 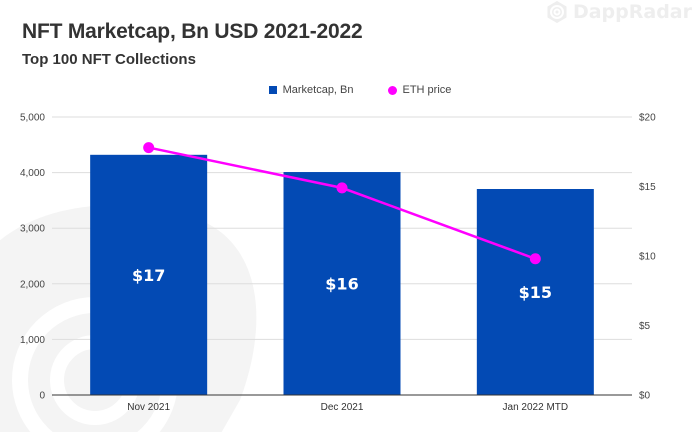 I want to click on bar-data-label: $17, so click(x=148, y=275).